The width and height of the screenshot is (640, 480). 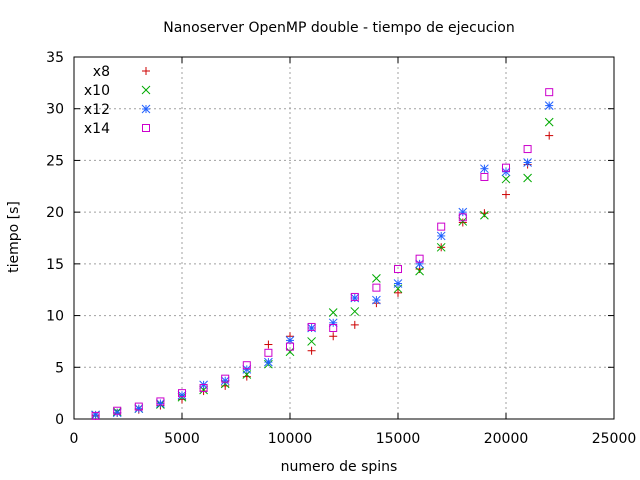 What do you see at coordinates (97, 110) in the screenshot?
I see `legend-label-x12: x12` at bounding box center [97, 110].